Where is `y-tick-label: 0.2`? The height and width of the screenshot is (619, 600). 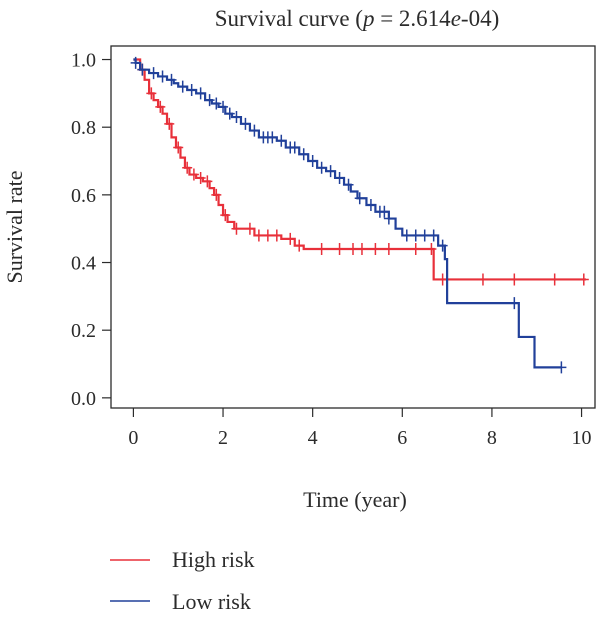
y-tick-label: 0.2 is located at coordinates (83, 331).